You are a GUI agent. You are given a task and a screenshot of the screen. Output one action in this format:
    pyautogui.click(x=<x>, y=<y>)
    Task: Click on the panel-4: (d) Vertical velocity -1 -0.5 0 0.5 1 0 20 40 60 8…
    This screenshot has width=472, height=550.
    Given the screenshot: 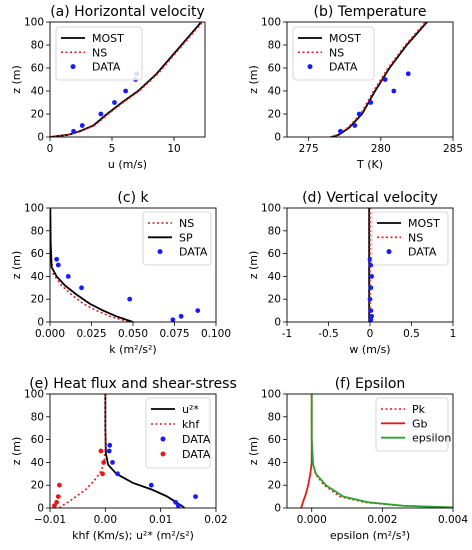 What is the action you would take?
    pyautogui.click(x=351, y=273)
    